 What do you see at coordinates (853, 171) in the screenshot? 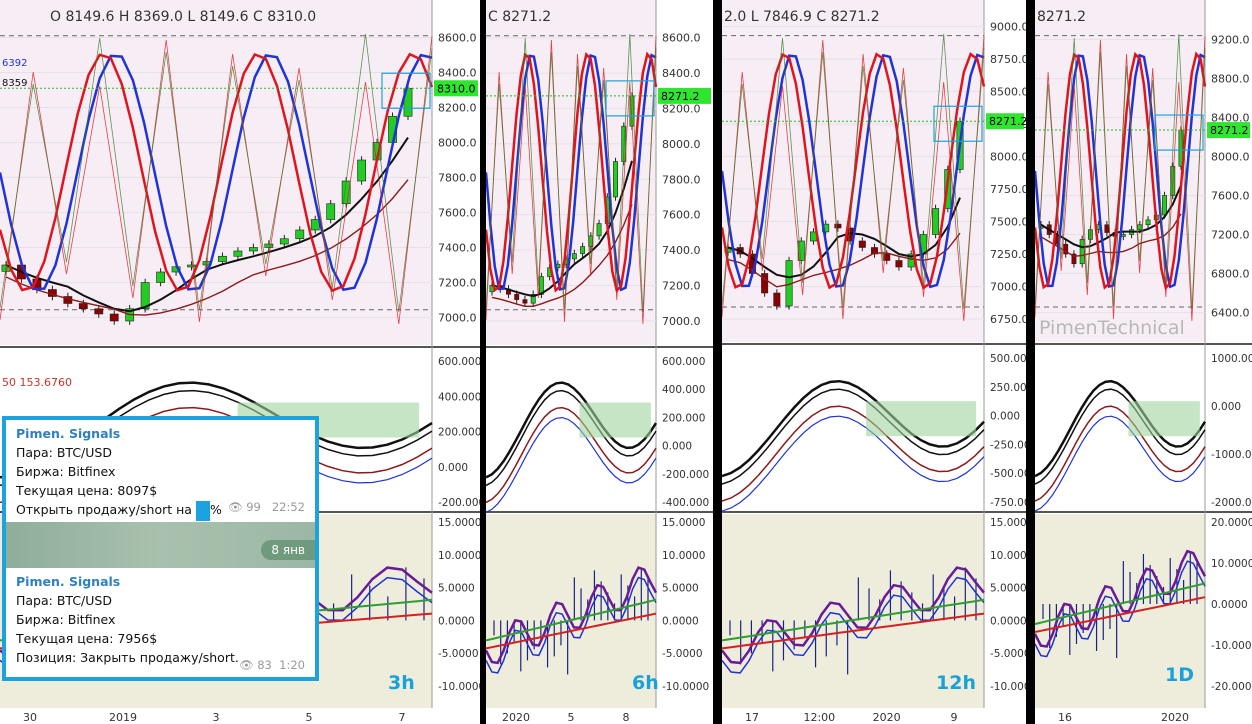
I see `zigzag-green` at bounding box center [853, 171].